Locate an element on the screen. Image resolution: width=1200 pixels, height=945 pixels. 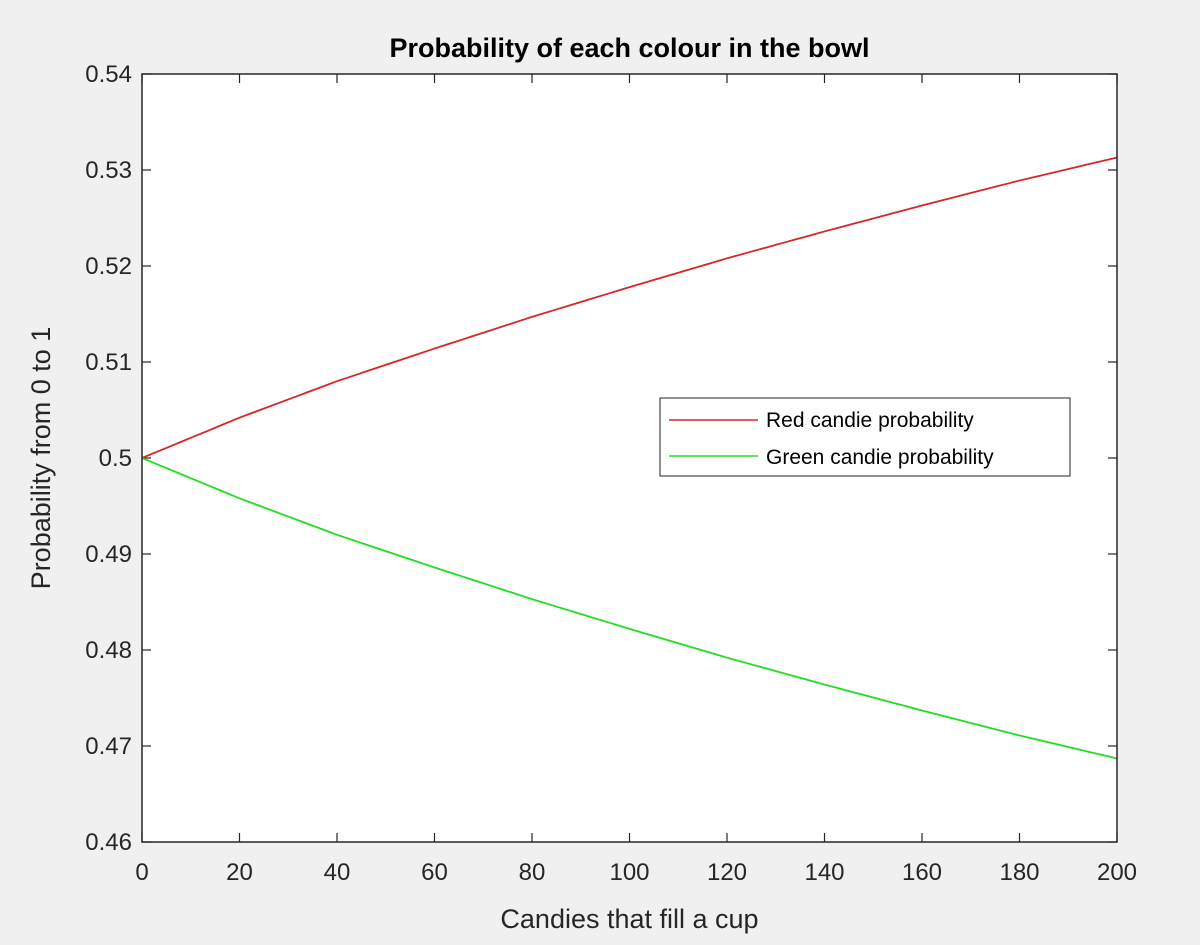
y-tick-label: 0.47 is located at coordinates (108, 746).